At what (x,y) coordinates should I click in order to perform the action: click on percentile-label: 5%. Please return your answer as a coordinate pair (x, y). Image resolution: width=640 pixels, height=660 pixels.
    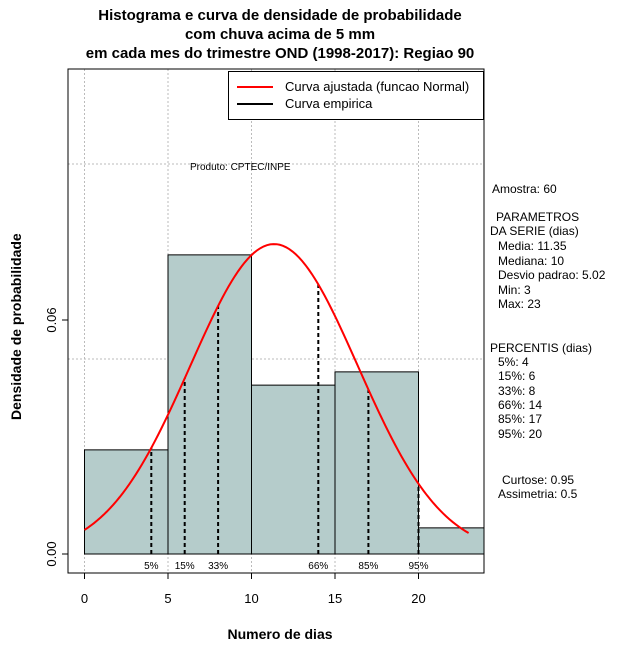
    Looking at the image, I should click on (151, 566).